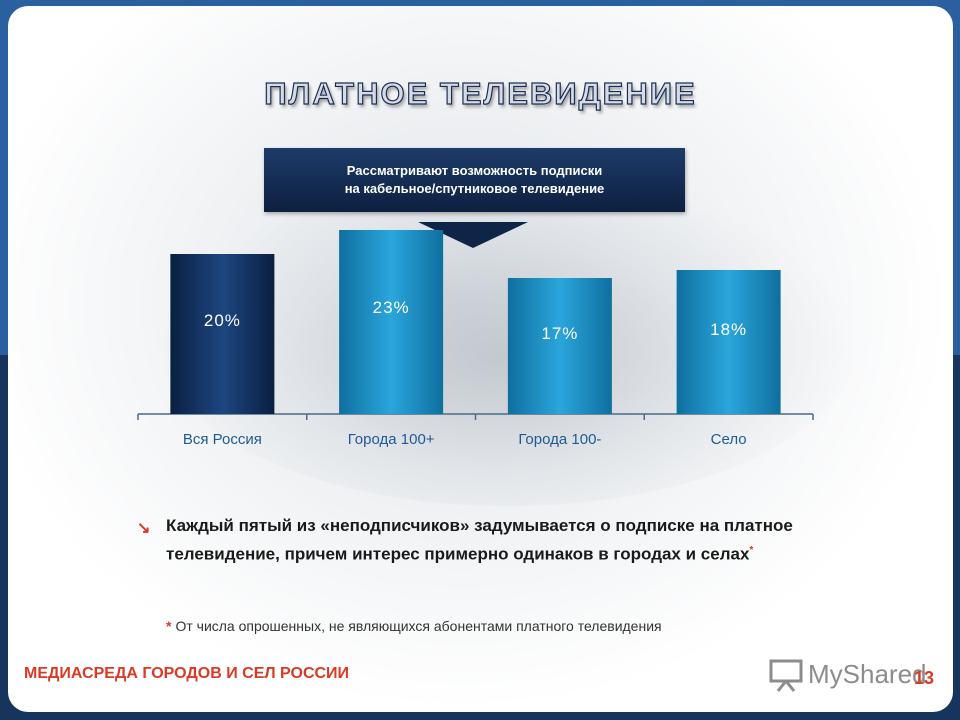 The image size is (960, 720). I want to click on logo: MyShared, so click(847, 675).